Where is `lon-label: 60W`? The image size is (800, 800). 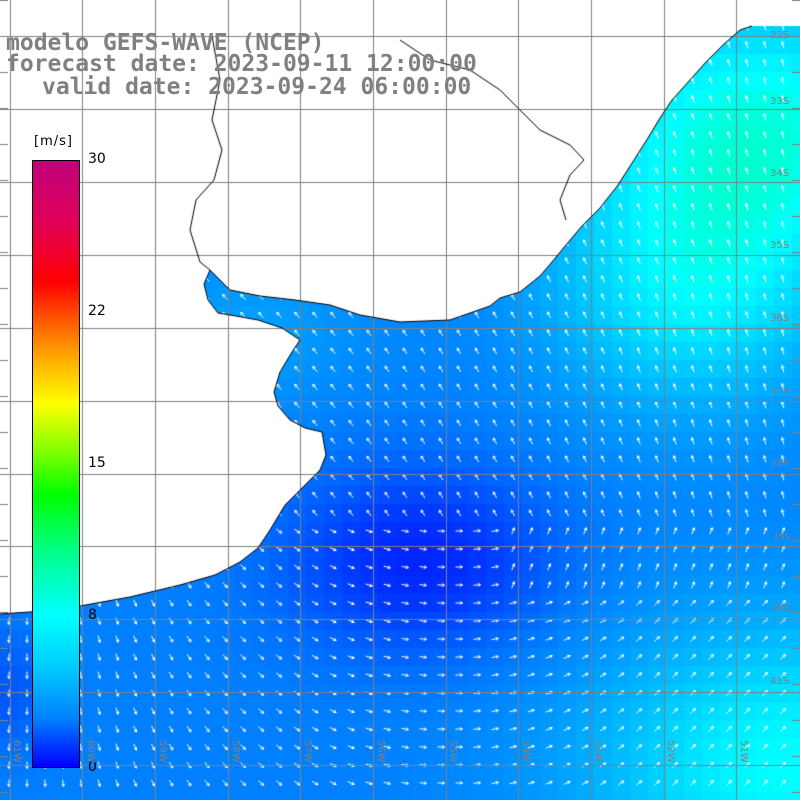 lon-label: 60W is located at coordinates (90, 751).